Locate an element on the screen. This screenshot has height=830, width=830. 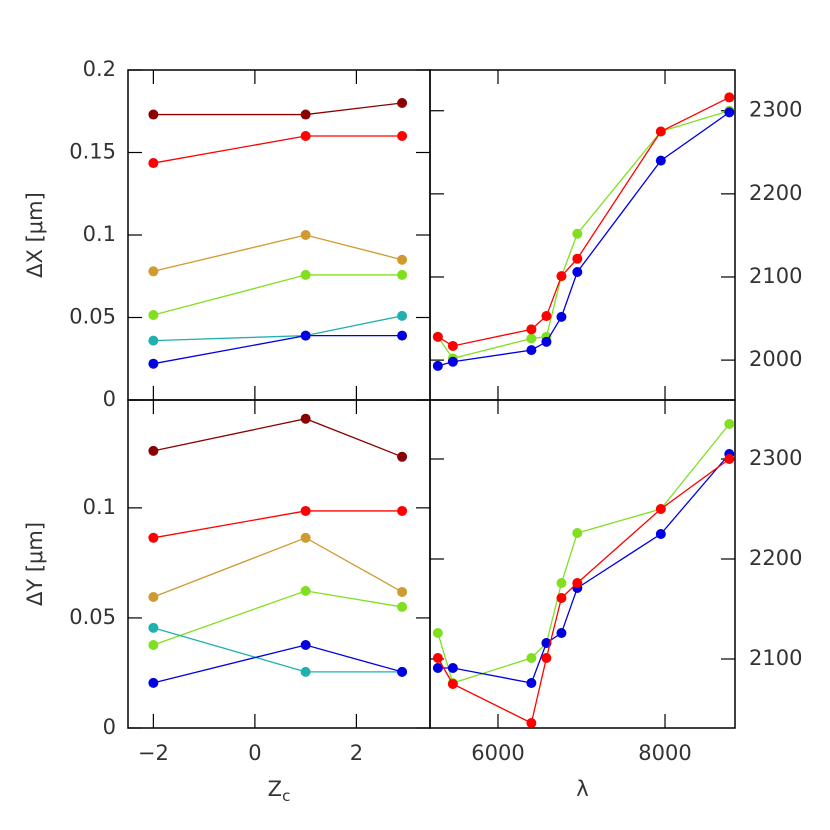
x-tick-label: 6000 is located at coordinates (497, 753).